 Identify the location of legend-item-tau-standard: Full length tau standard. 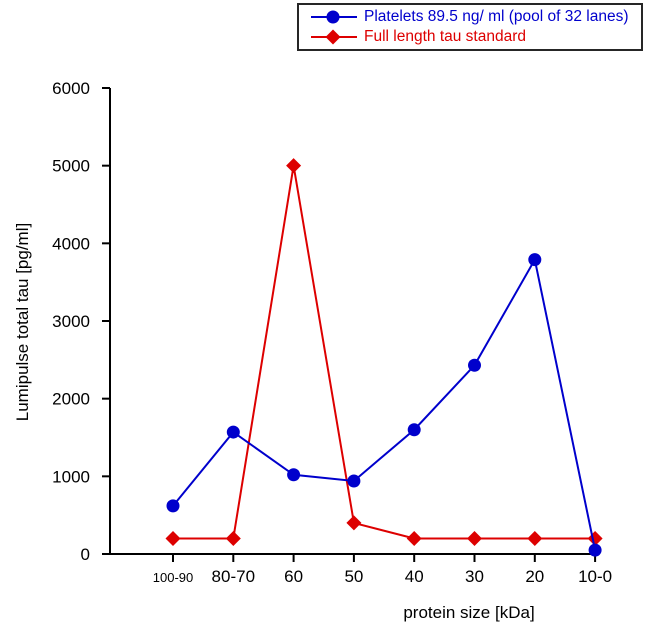
(475, 37).